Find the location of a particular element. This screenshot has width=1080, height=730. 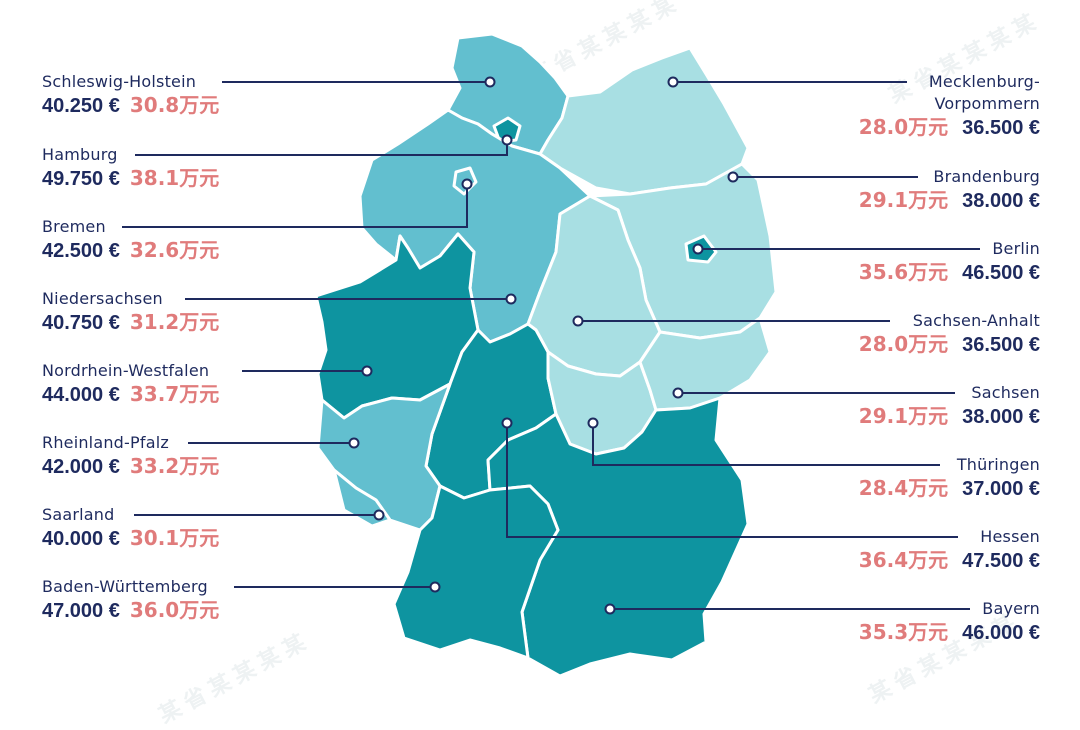

label-saarland: Saarland 40.000 € 30.1万元 is located at coordinates (130, 529).